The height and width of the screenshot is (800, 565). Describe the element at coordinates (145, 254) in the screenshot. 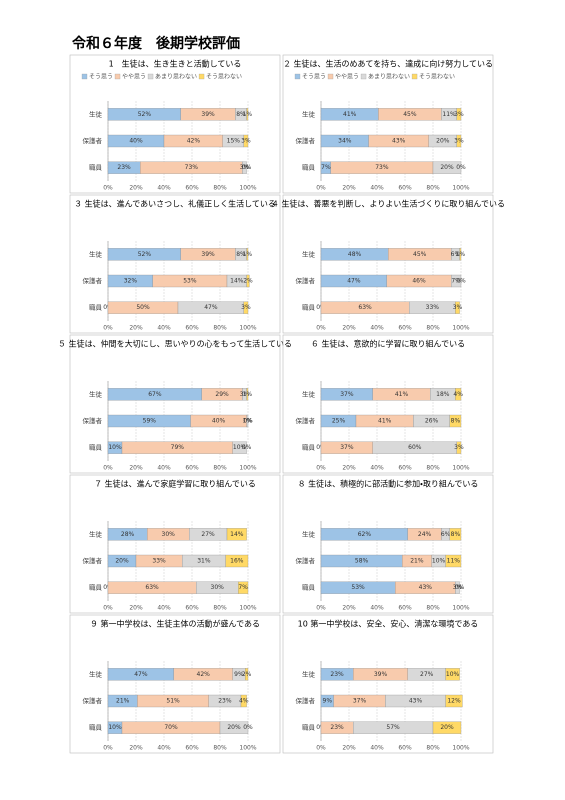

I see `data-label: 52%` at that location.